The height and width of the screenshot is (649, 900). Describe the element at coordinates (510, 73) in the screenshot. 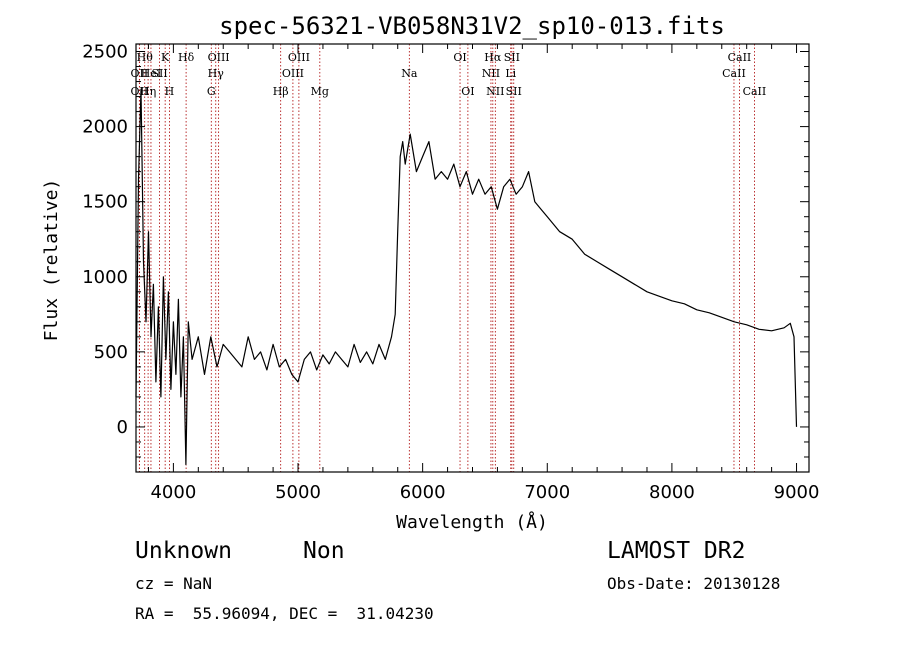

I see `marker-label-22: Li` at that location.